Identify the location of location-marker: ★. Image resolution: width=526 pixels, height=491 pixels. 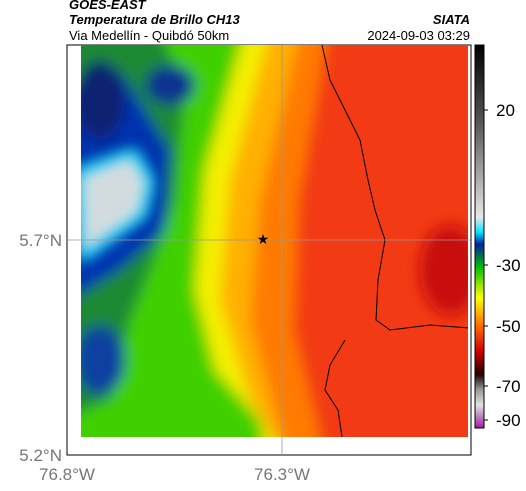
(263, 239).